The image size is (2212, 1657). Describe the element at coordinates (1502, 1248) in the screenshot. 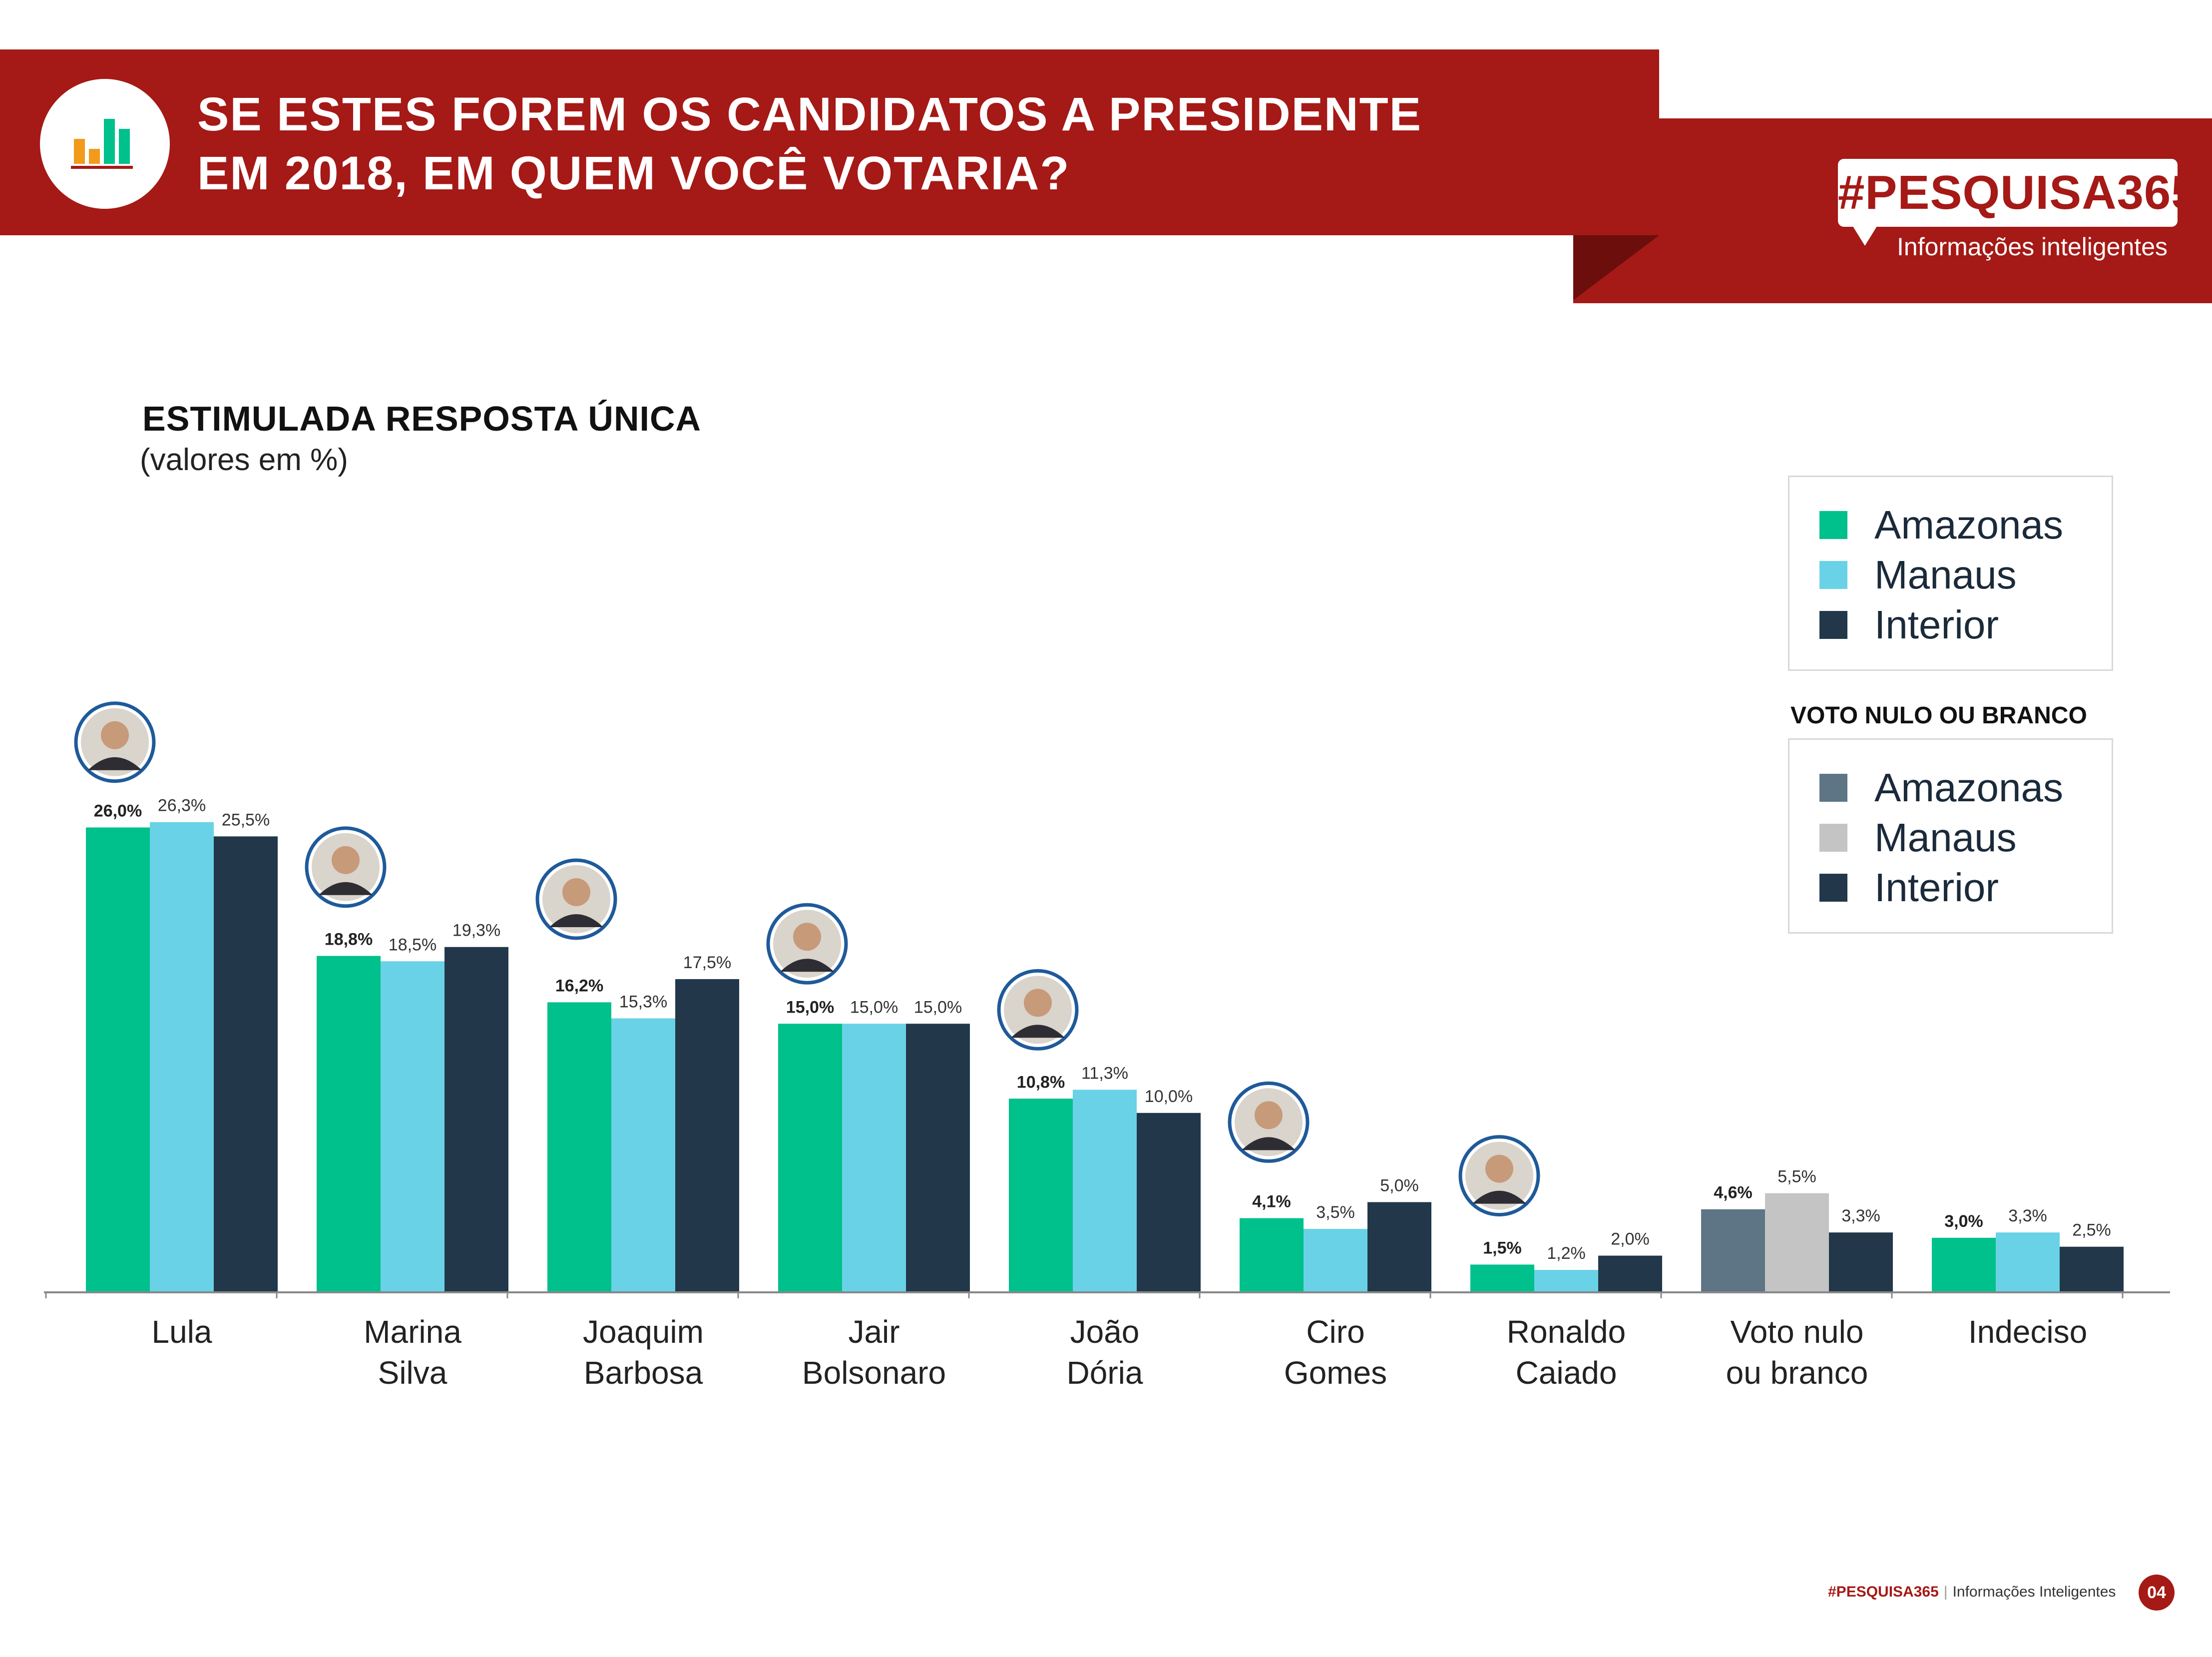

I see `data-label: 1,5%` at that location.